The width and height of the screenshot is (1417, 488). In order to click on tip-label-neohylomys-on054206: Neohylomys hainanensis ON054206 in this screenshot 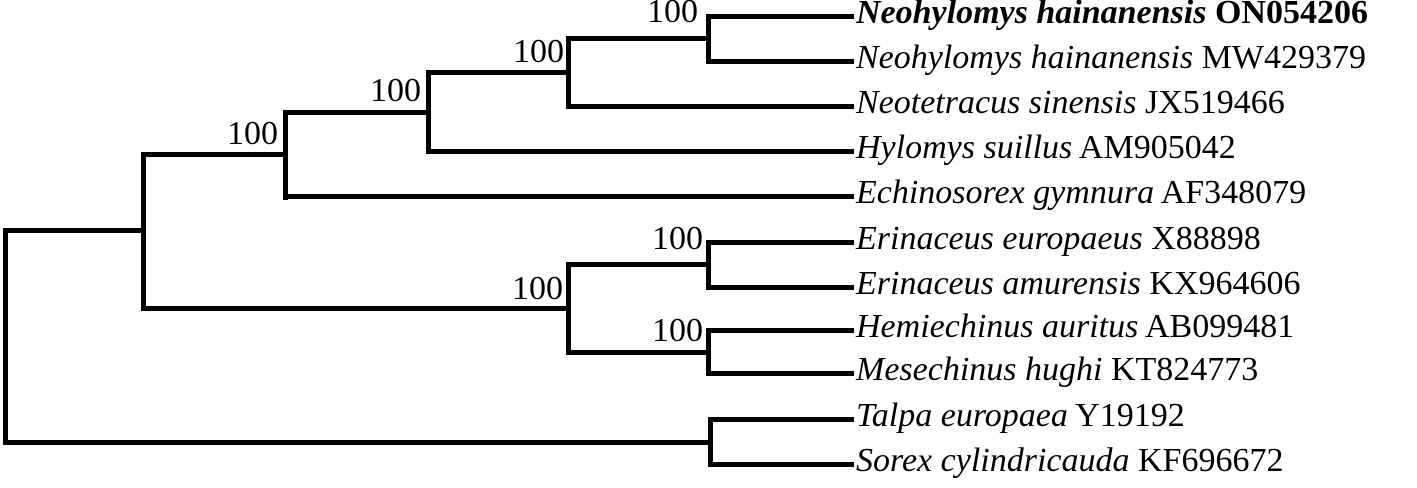, I will do `click(1112, 15)`.